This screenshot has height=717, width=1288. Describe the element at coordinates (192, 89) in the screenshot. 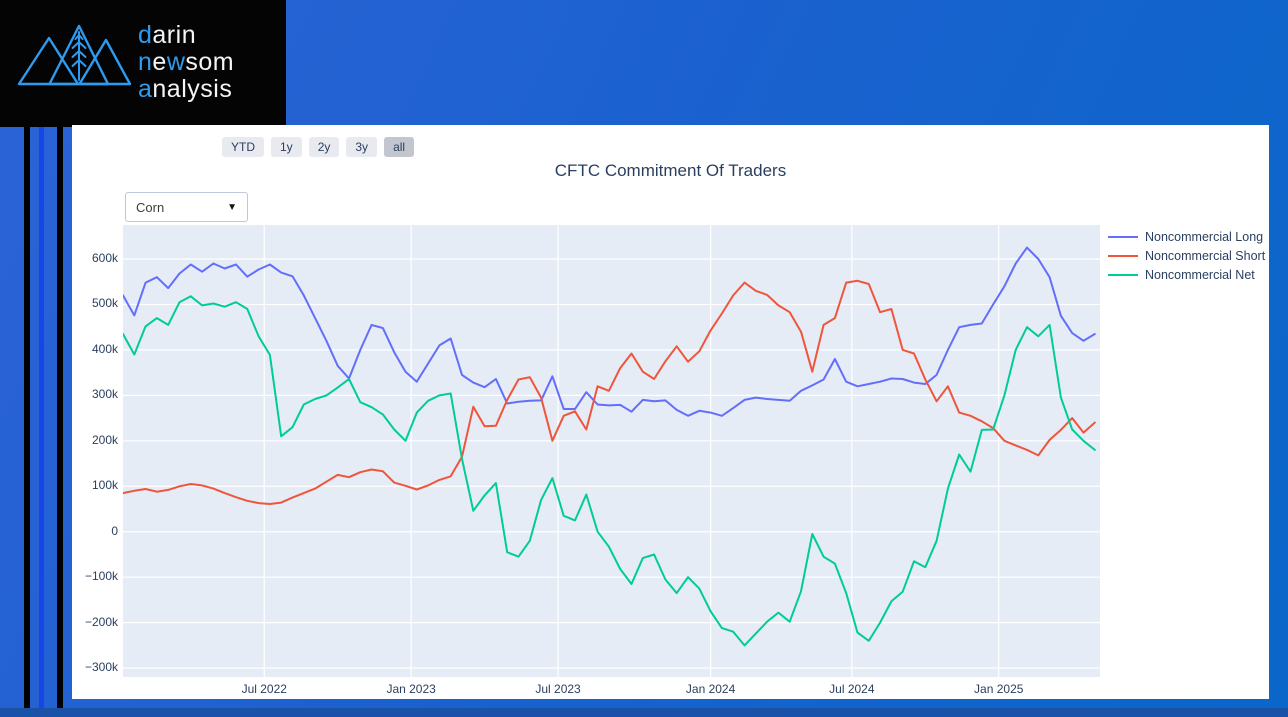

I see `brand-letter: nalysis` at that location.